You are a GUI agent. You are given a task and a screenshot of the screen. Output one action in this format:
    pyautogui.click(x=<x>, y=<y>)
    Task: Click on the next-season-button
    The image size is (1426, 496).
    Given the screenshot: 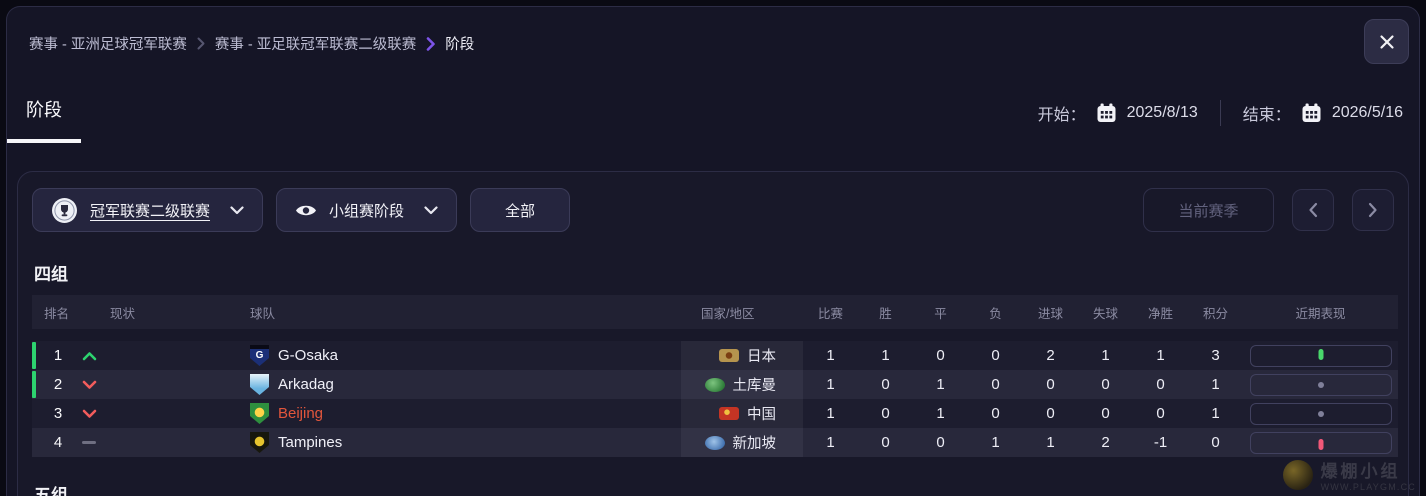 What is the action you would take?
    pyautogui.click(x=1373, y=210)
    